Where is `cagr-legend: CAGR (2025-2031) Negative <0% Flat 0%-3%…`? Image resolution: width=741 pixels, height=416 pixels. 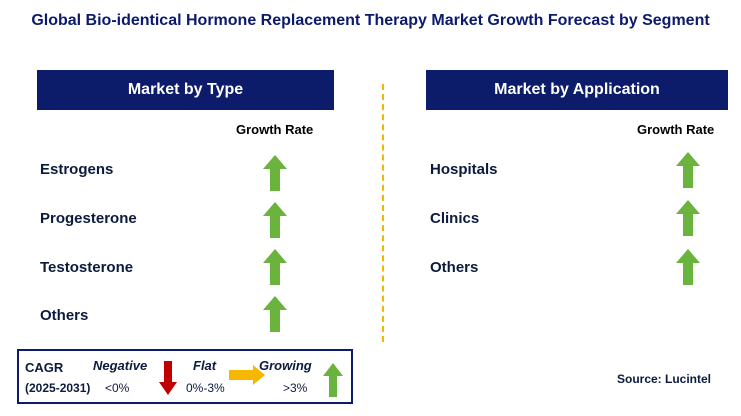 cagr-legend: CAGR (2025-2031) Negative <0% Flat 0%-3%… is located at coordinates (185, 376).